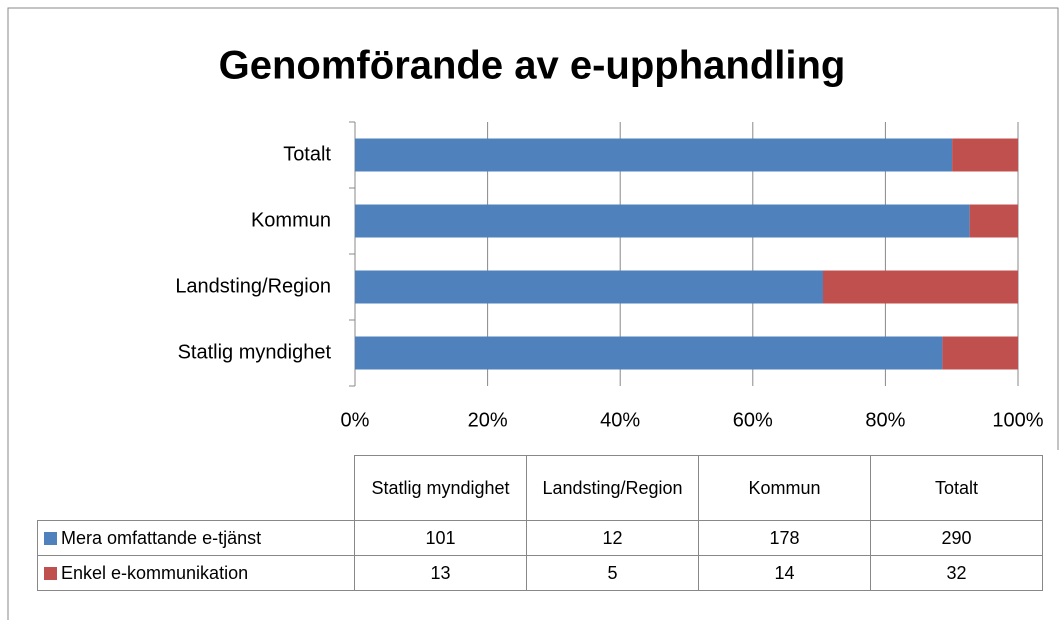 This screenshot has width=1064, height=626. I want to click on legend-cell: Mera omfattande e-tjänst, so click(196, 538).